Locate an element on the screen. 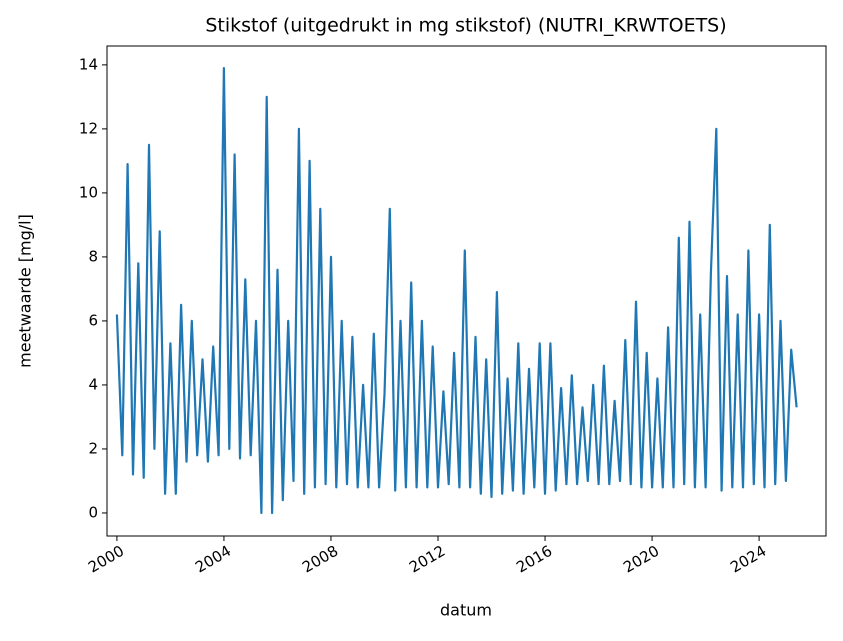 This screenshot has width=843, height=641. y-tick-label: 6 is located at coordinates (93, 320).